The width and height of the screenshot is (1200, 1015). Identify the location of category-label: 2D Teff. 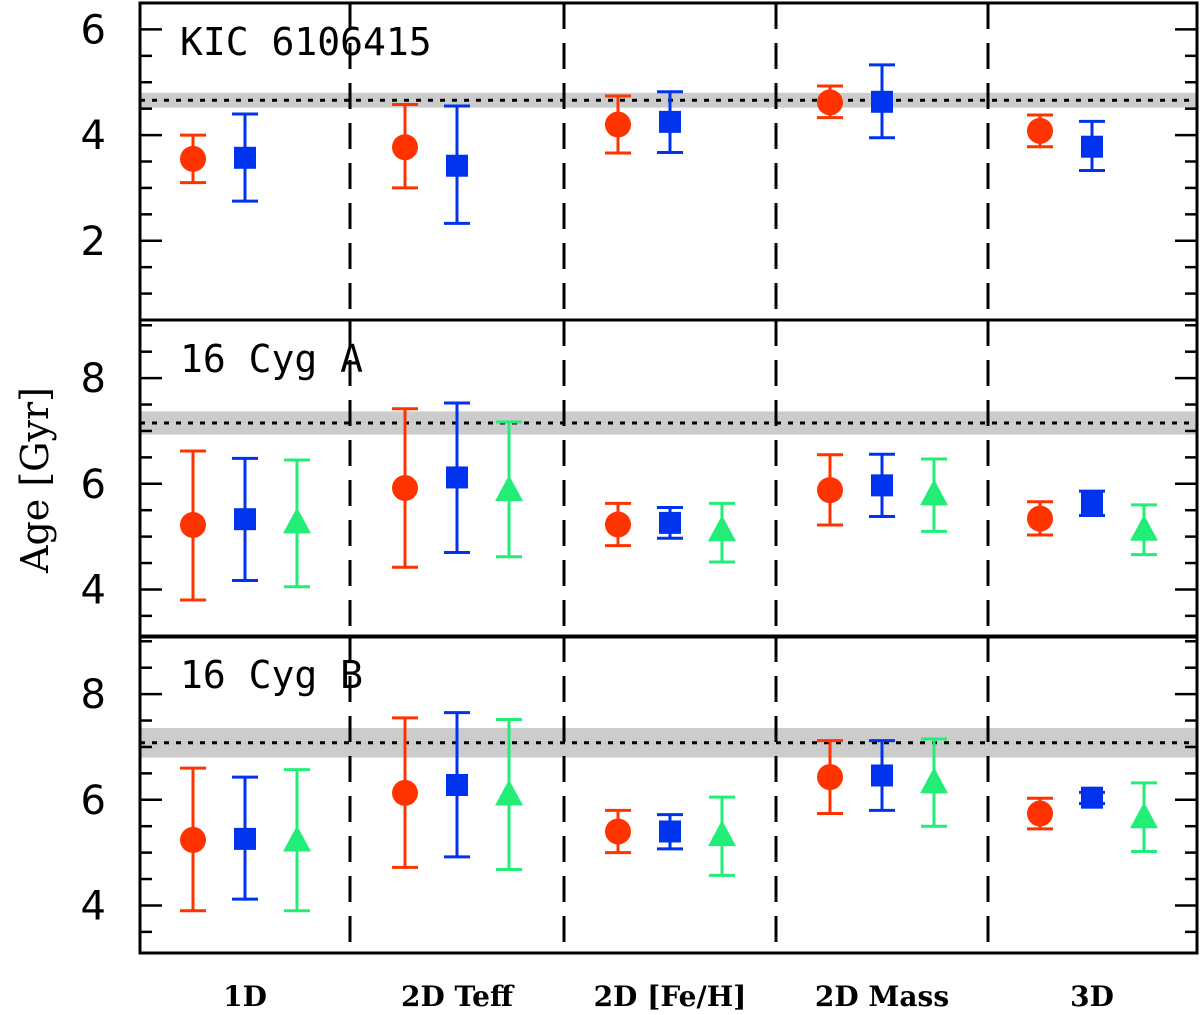
(458, 996).